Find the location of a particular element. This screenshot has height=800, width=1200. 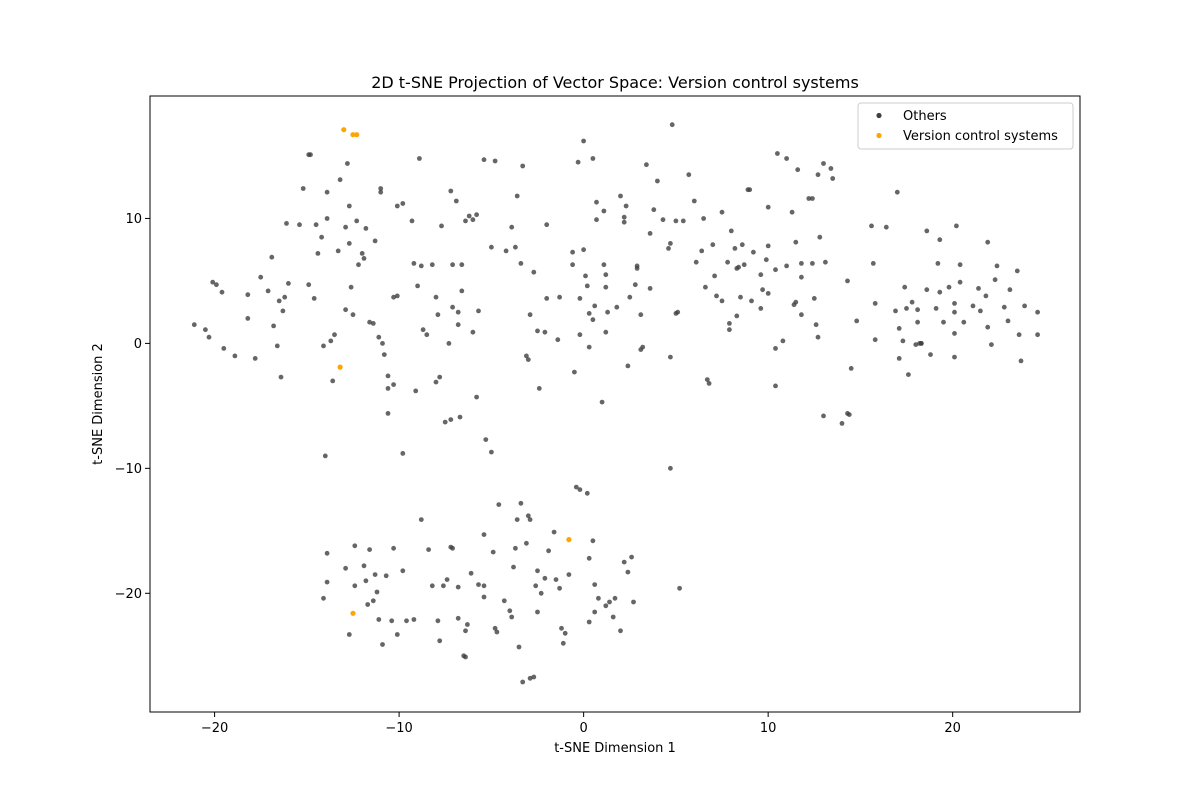

legend-marker-version-control-systems is located at coordinates (879, 135).